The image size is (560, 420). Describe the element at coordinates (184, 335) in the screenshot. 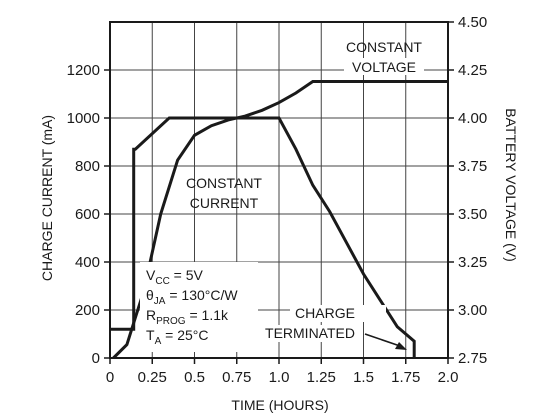

I see `condition-value: = 25°C` at that location.